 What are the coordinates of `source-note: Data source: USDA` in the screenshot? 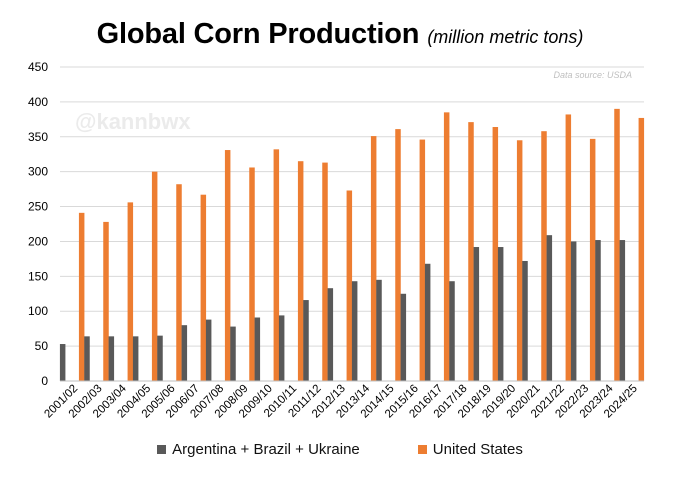 It's located at (592, 75).